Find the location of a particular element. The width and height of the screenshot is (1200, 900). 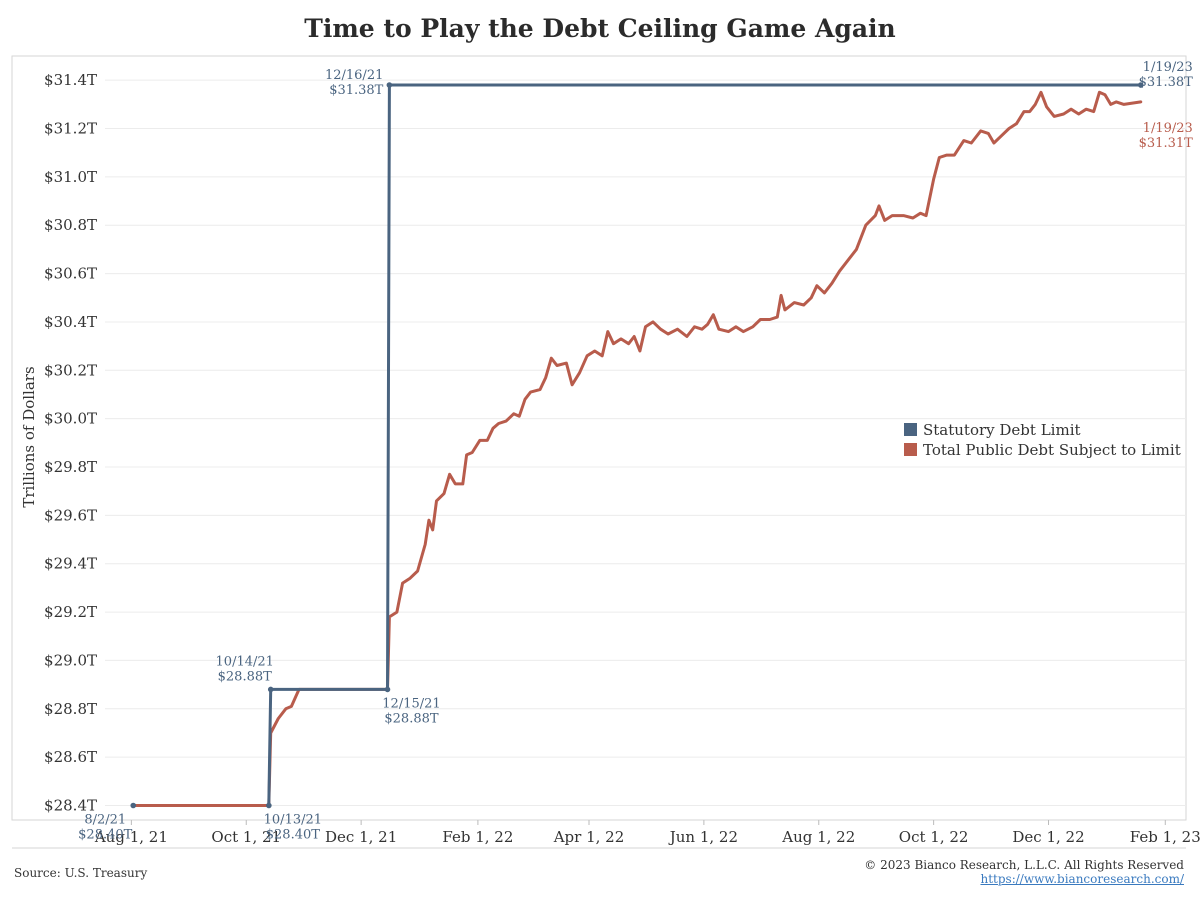

annotation-label: 1/19/23 $31.38T is located at coordinates (1166, 75).